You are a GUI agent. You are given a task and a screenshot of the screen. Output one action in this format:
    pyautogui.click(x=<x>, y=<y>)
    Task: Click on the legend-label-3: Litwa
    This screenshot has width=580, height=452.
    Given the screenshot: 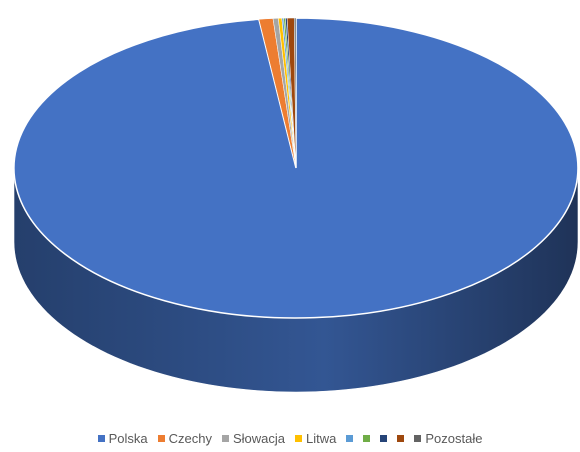 What is the action you would take?
    pyautogui.click(x=321, y=438)
    